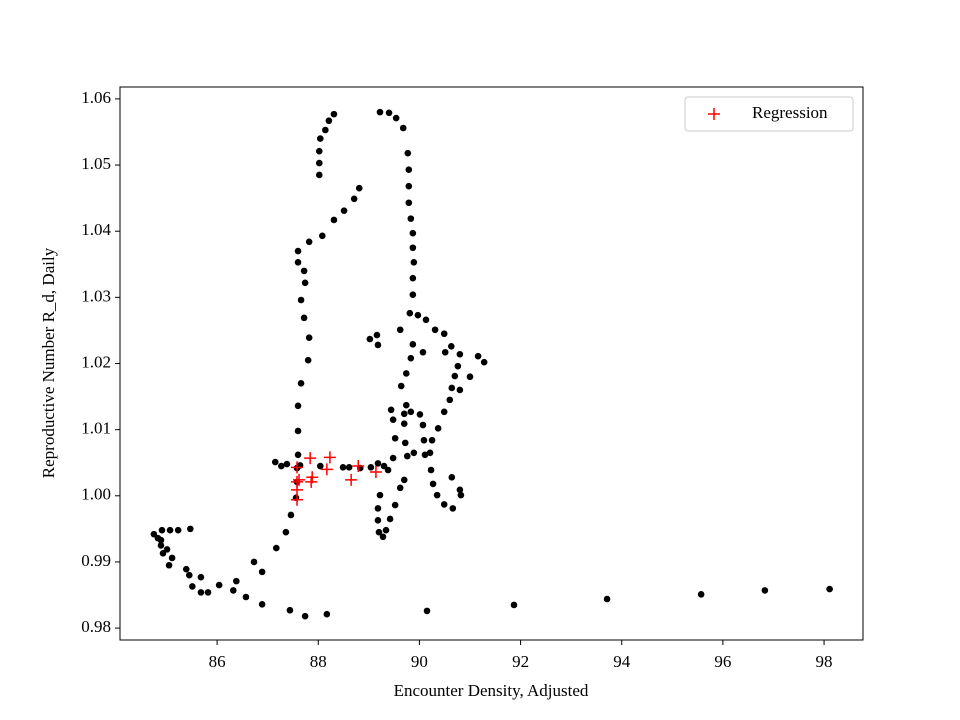  I want to click on legend-box, so click(769, 114).